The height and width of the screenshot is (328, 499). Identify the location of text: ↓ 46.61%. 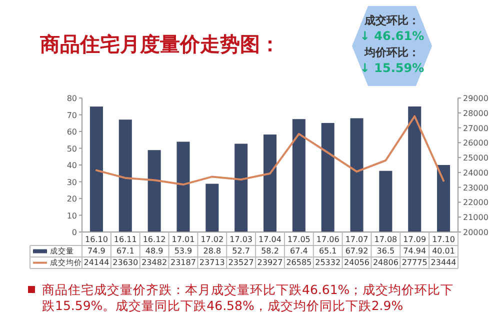
(392, 36).